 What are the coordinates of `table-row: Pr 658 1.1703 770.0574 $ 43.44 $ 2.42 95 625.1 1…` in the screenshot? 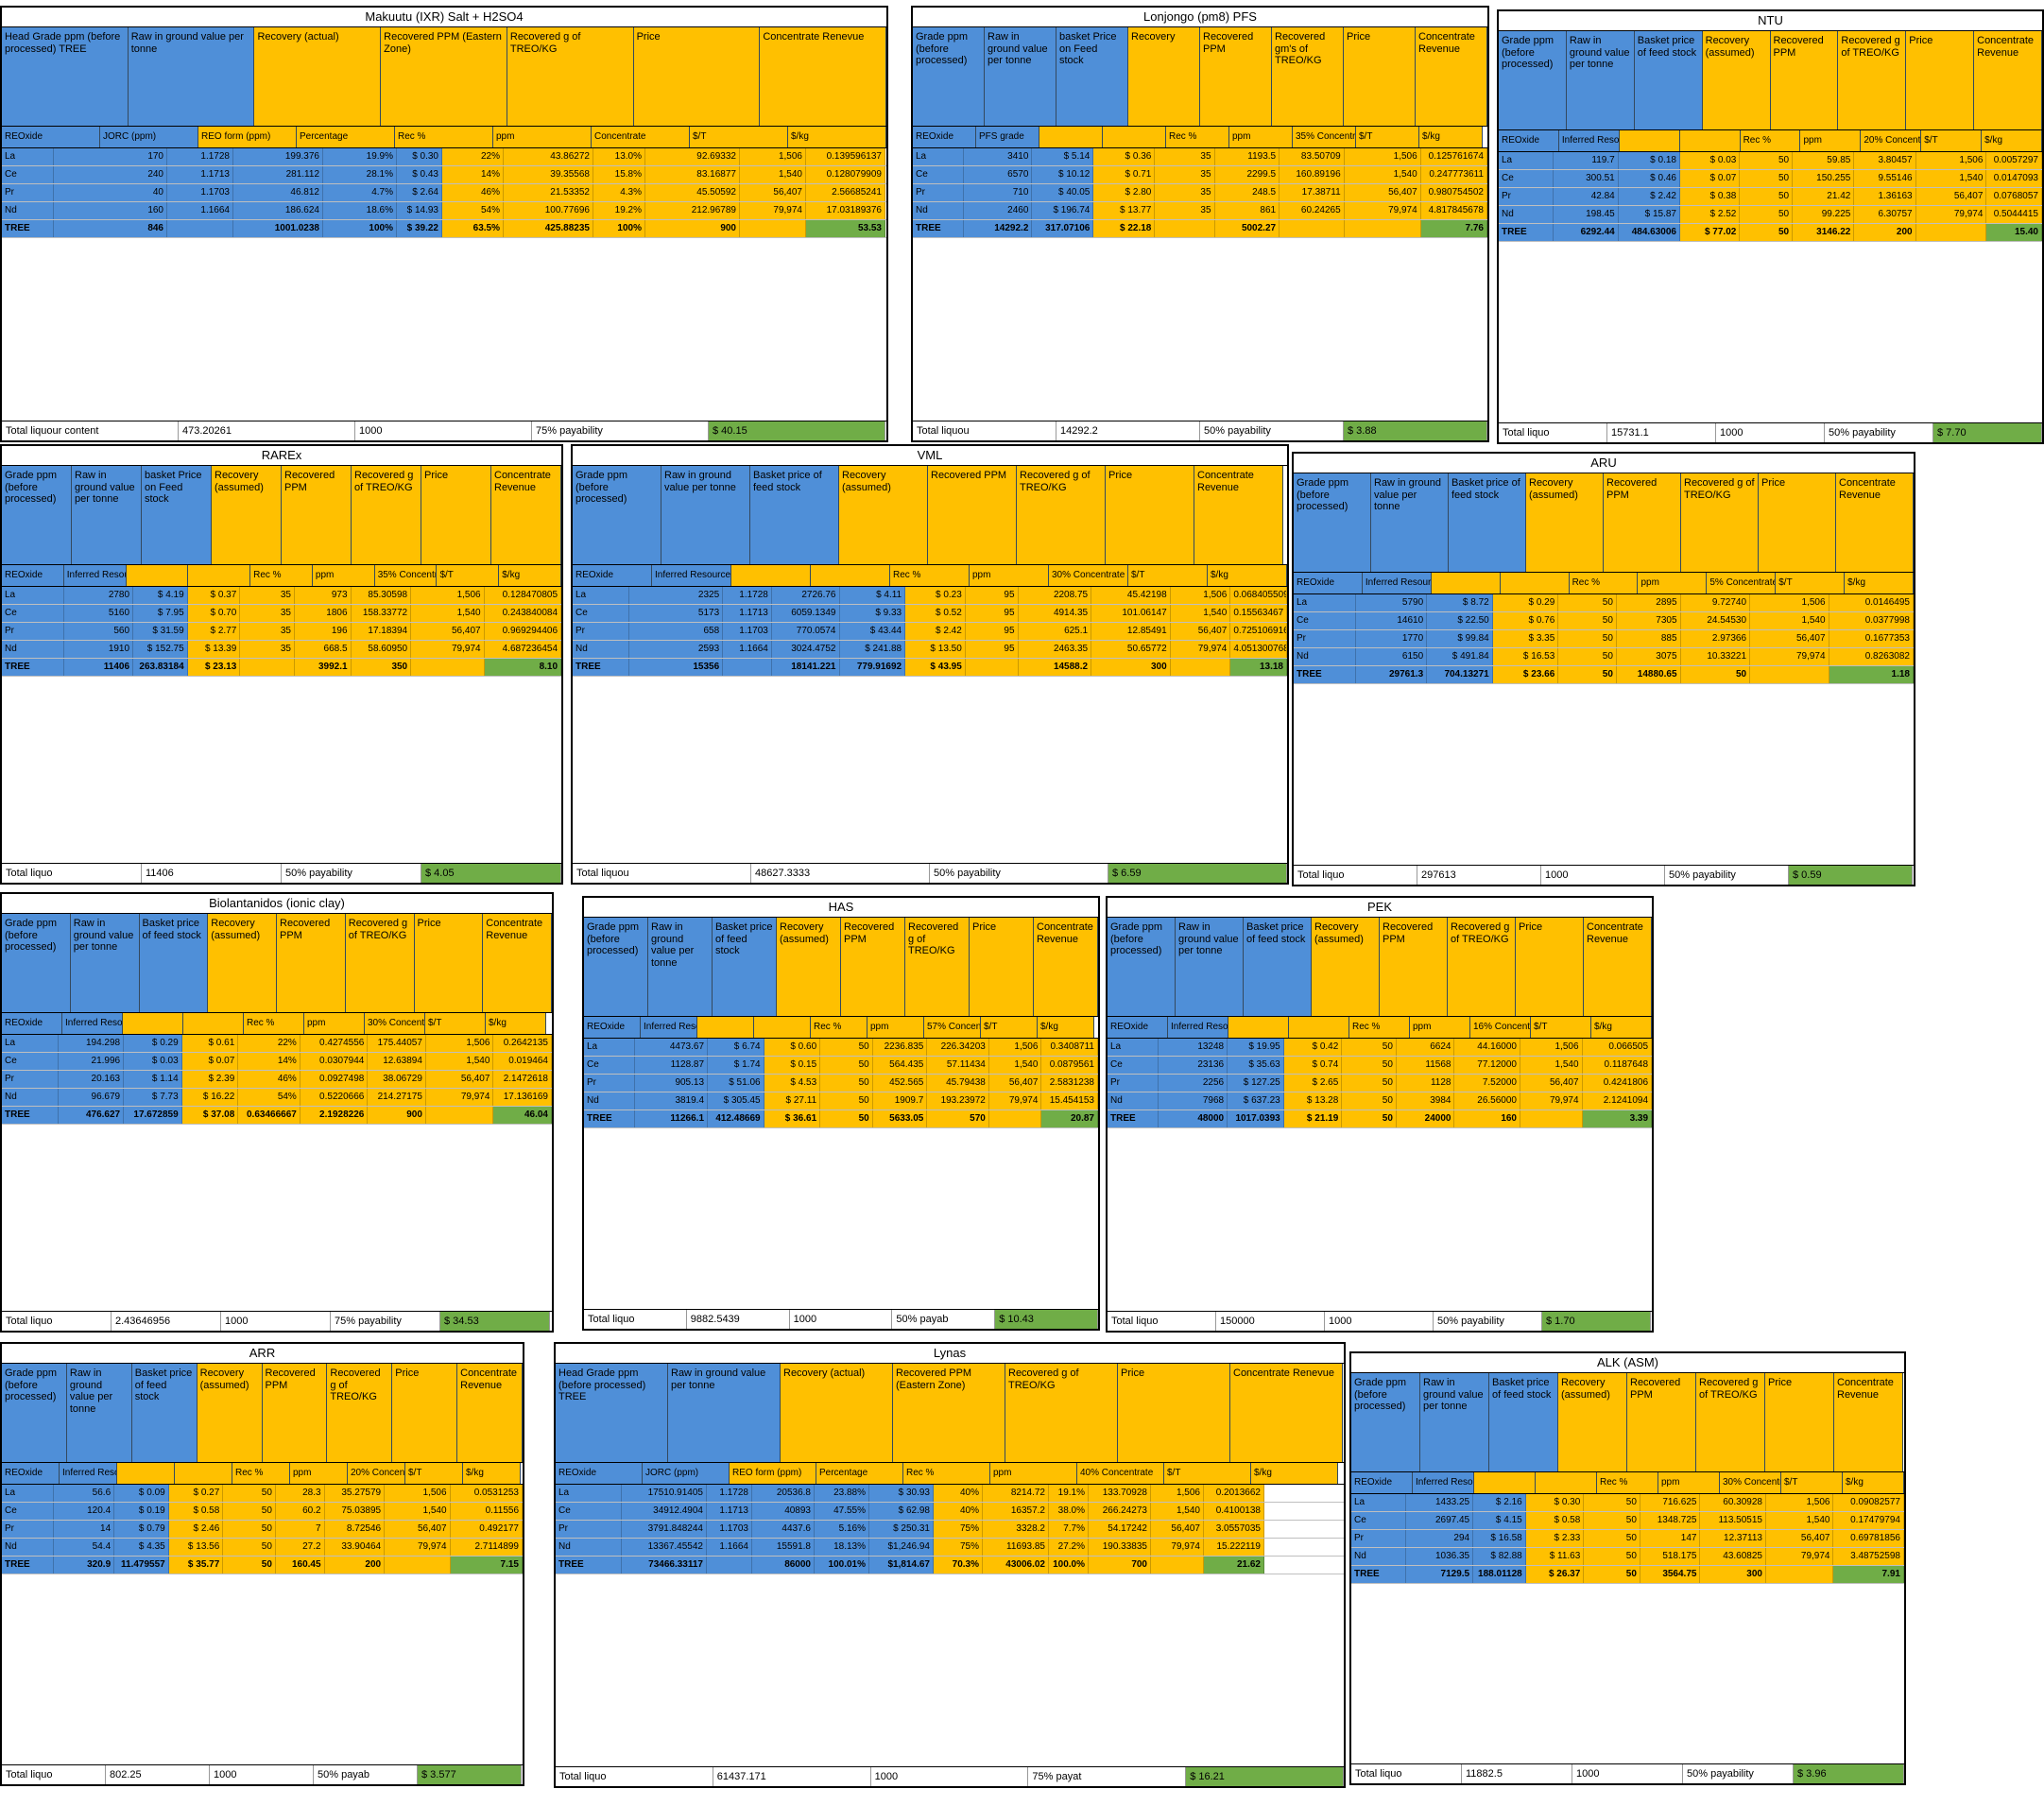 It's located at (930, 632).